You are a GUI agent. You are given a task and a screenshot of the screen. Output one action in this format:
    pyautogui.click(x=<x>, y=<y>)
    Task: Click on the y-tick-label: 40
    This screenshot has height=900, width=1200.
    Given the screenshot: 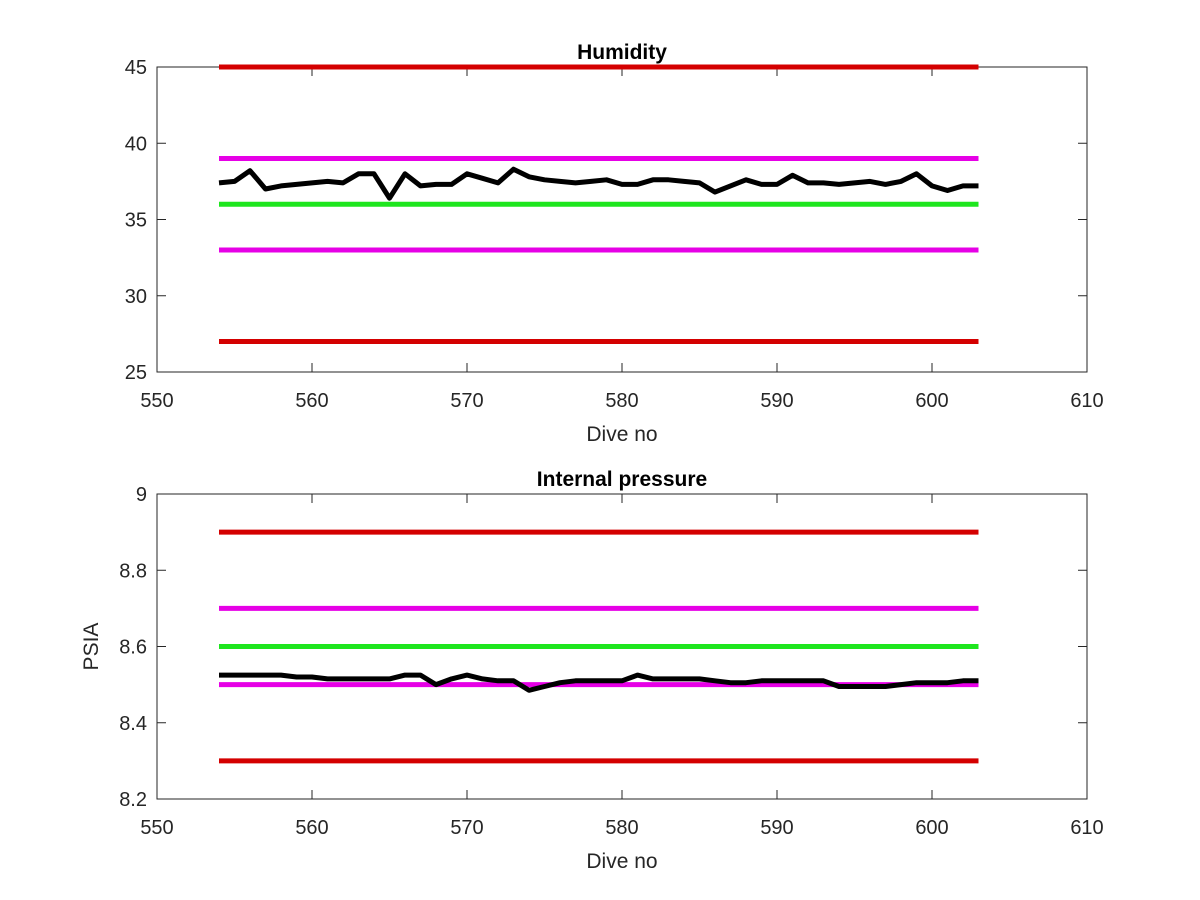 What is the action you would take?
    pyautogui.click(x=136, y=144)
    